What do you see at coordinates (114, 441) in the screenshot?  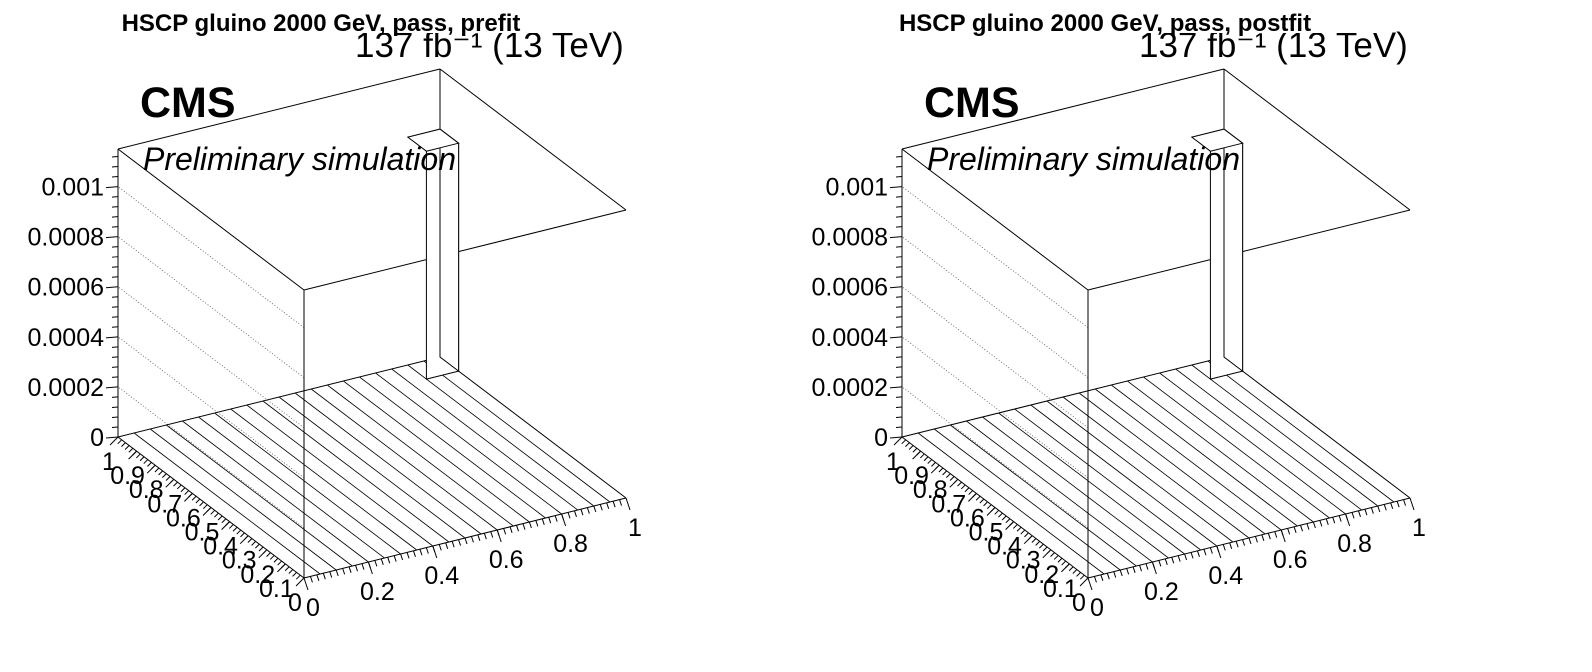 I see `y-tick` at bounding box center [114, 441].